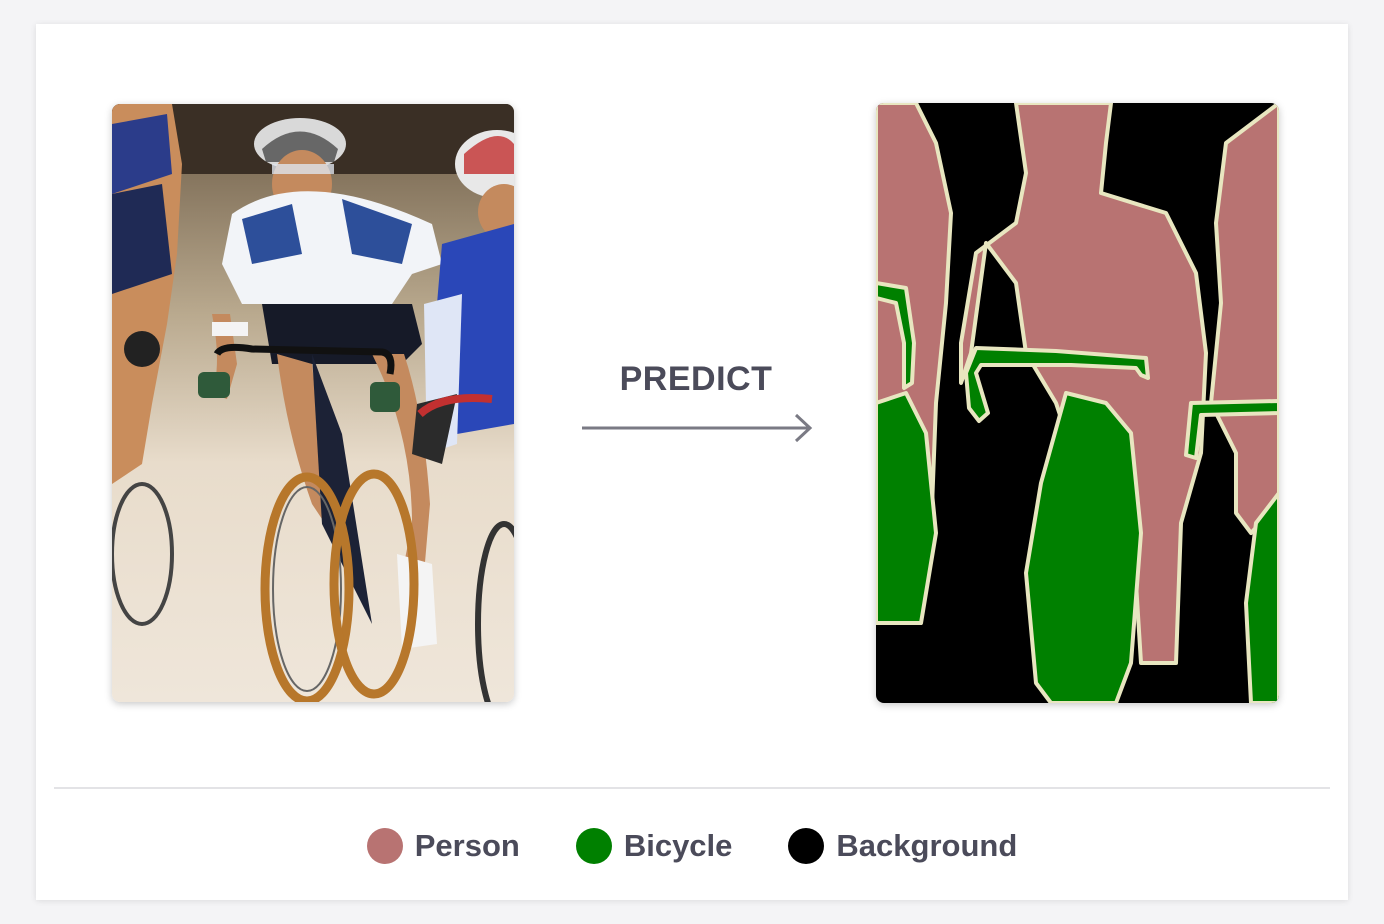 The height and width of the screenshot is (924, 1384). Describe the element at coordinates (927, 845) in the screenshot. I see `legend-label: Background` at that location.